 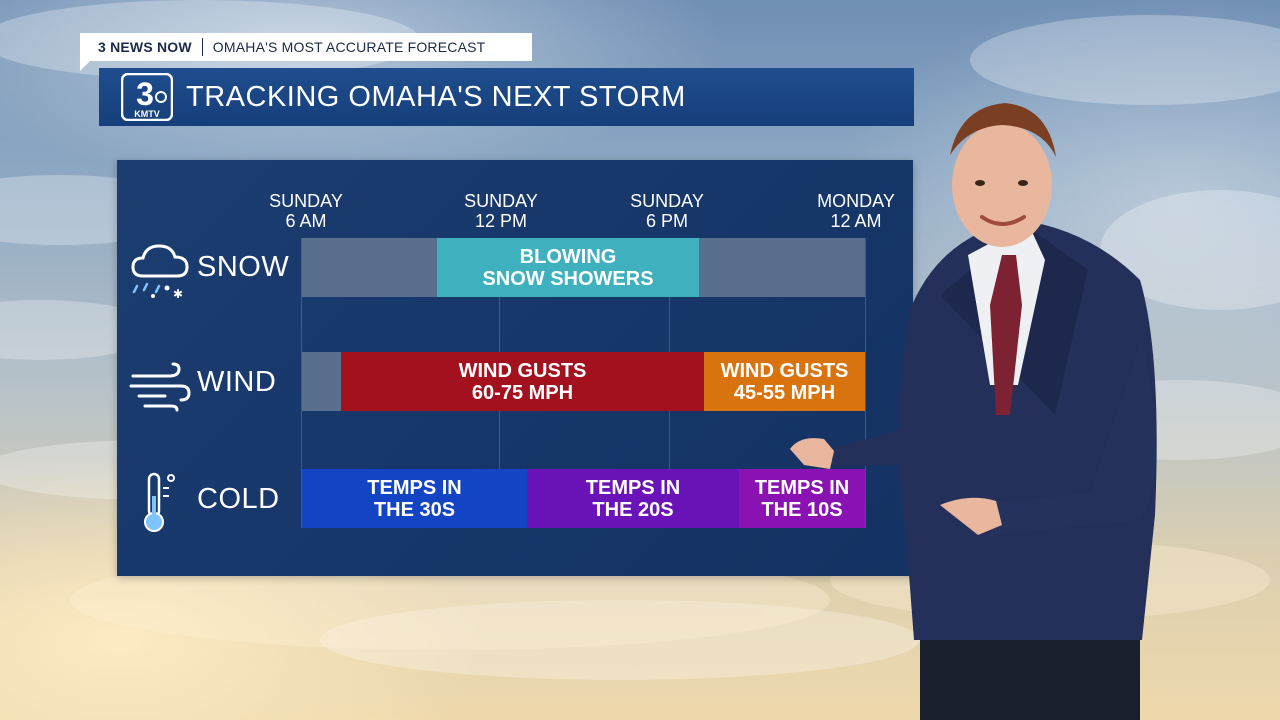 I want to click on time-label-sun-6pm: SUNDAY 6 PM, so click(x=667, y=211).